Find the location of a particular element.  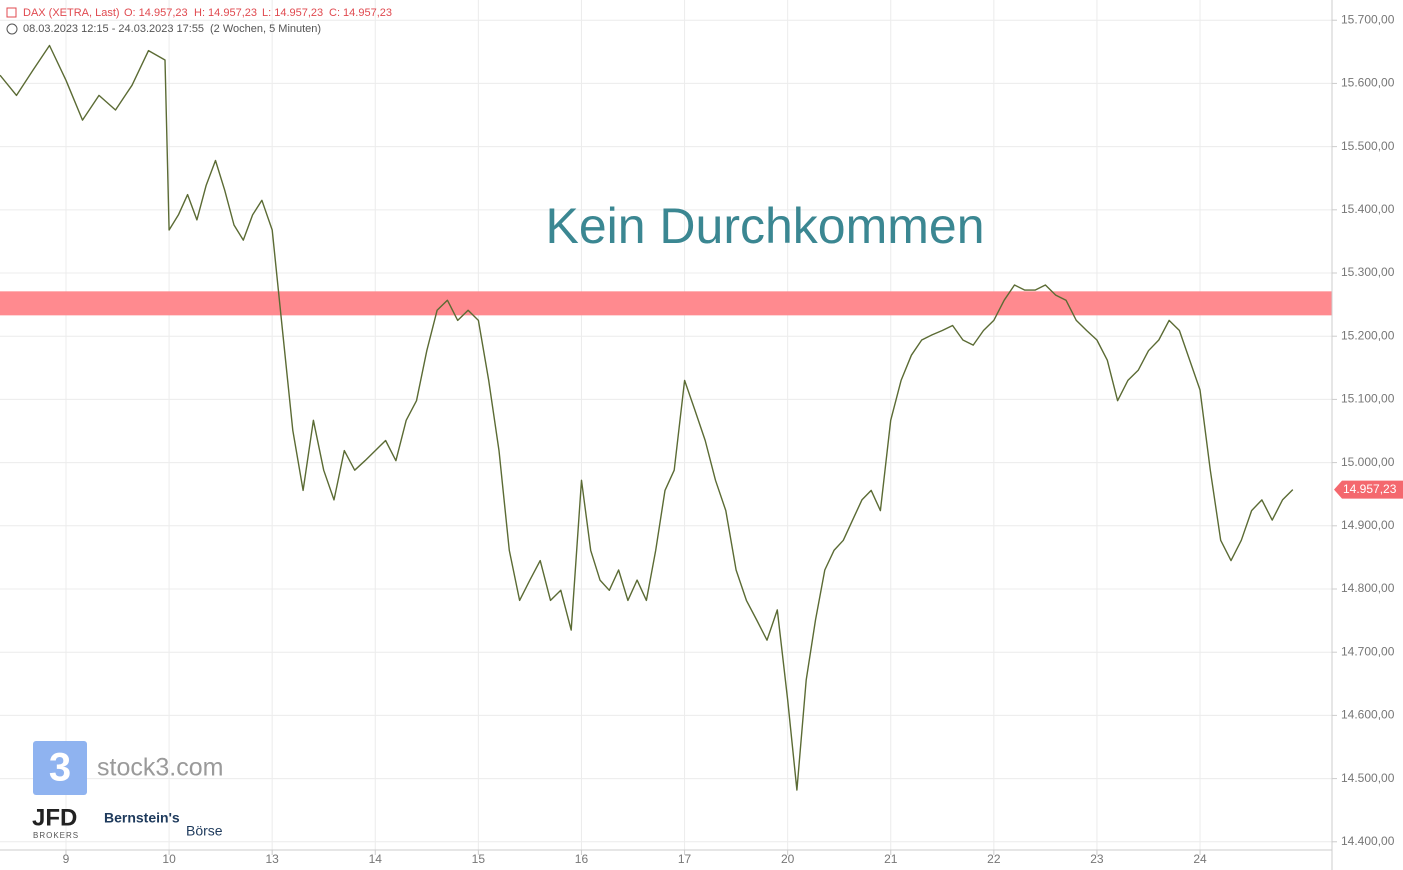

y-tick-label: 14.800,00 is located at coordinates (1368, 588).